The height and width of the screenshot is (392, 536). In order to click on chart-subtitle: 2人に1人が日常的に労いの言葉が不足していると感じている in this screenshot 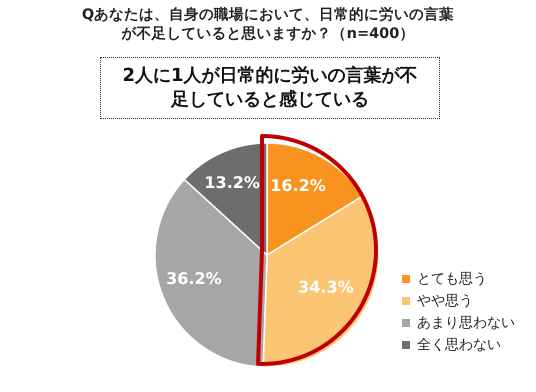, I will do `click(270, 88)`.